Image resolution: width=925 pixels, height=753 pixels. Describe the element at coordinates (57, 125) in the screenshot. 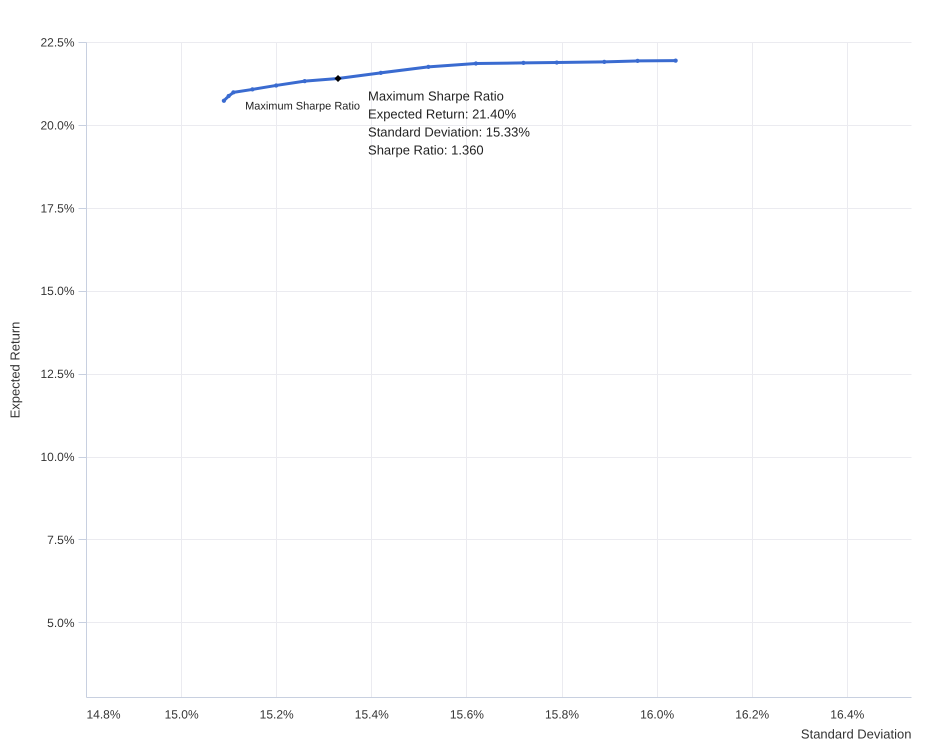

I see `y-tick-label: 20.0%` at that location.